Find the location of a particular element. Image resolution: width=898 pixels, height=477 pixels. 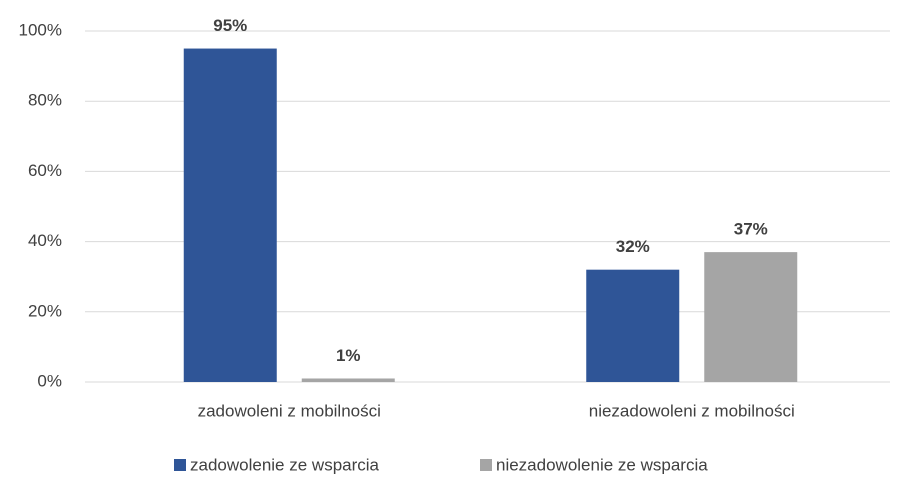

data-label: 32% is located at coordinates (633, 246).